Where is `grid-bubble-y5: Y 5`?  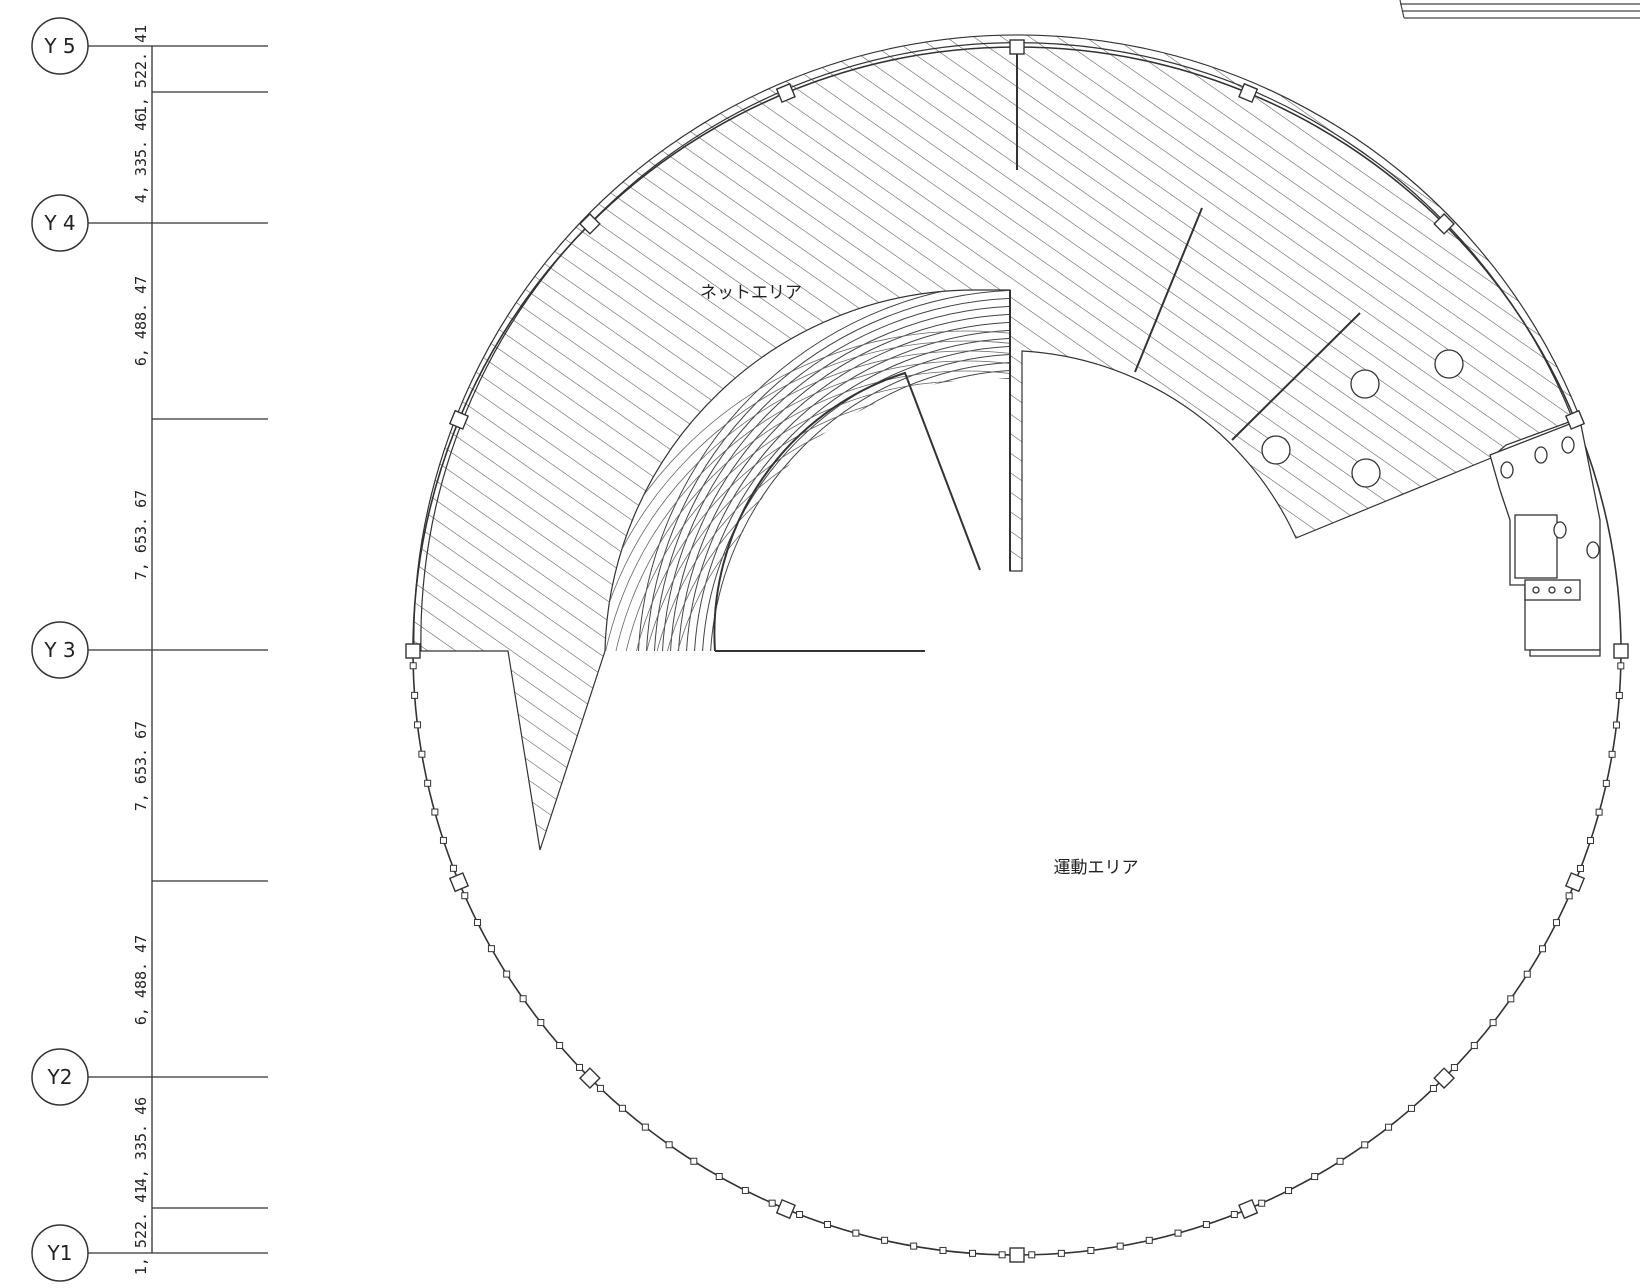
grid-bubble-y5: Y 5 is located at coordinates (60, 46).